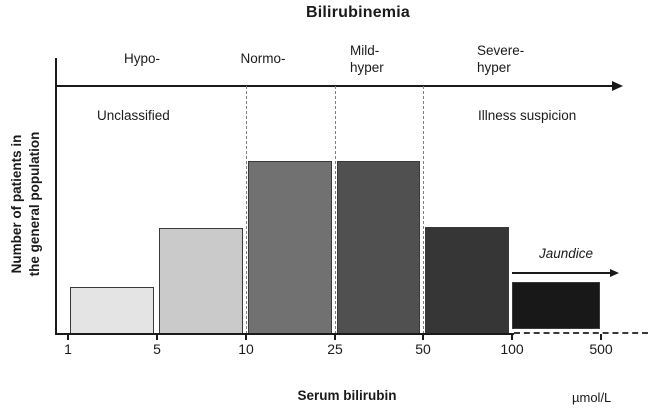  I want to click on annotation-illness-suspicion: Illness suspicion, so click(527, 115).